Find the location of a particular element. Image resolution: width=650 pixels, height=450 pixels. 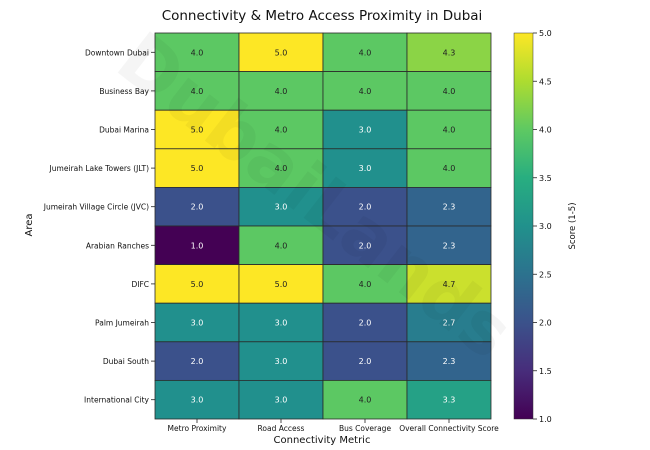

y-tick-label: Dubai Marina is located at coordinates (124, 130).